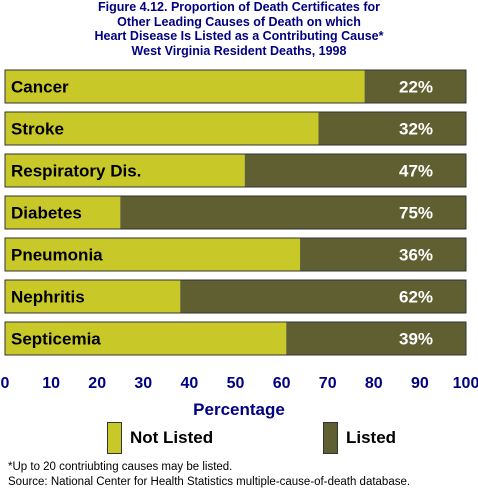  Describe the element at coordinates (37, 129) in the screenshot. I see `category-label-stroke: Stroke` at that location.